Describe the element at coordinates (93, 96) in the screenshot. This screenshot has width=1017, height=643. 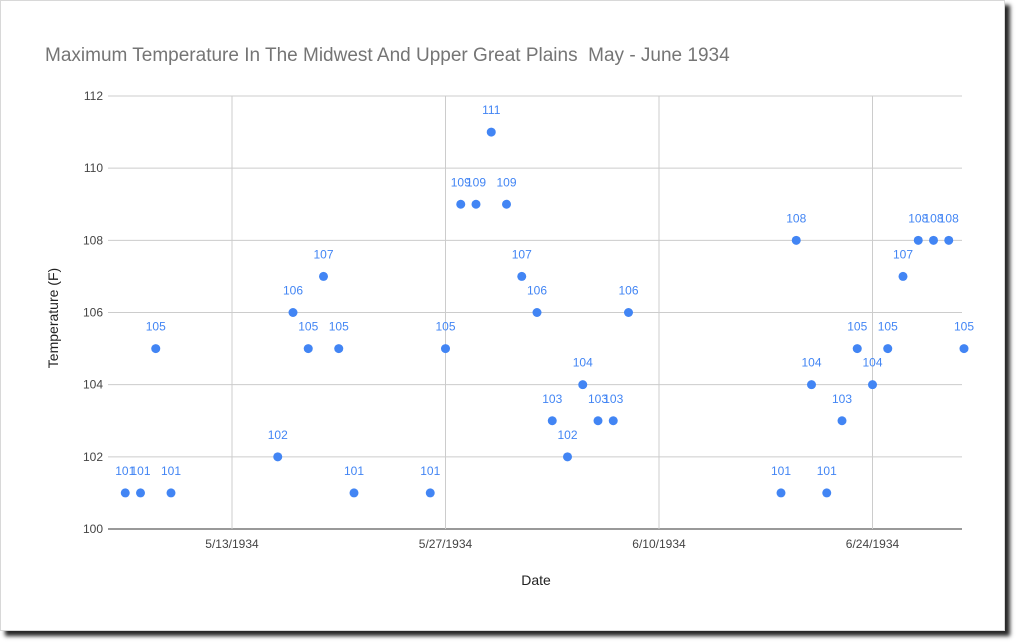
I see `y-tick-label: 112` at that location.